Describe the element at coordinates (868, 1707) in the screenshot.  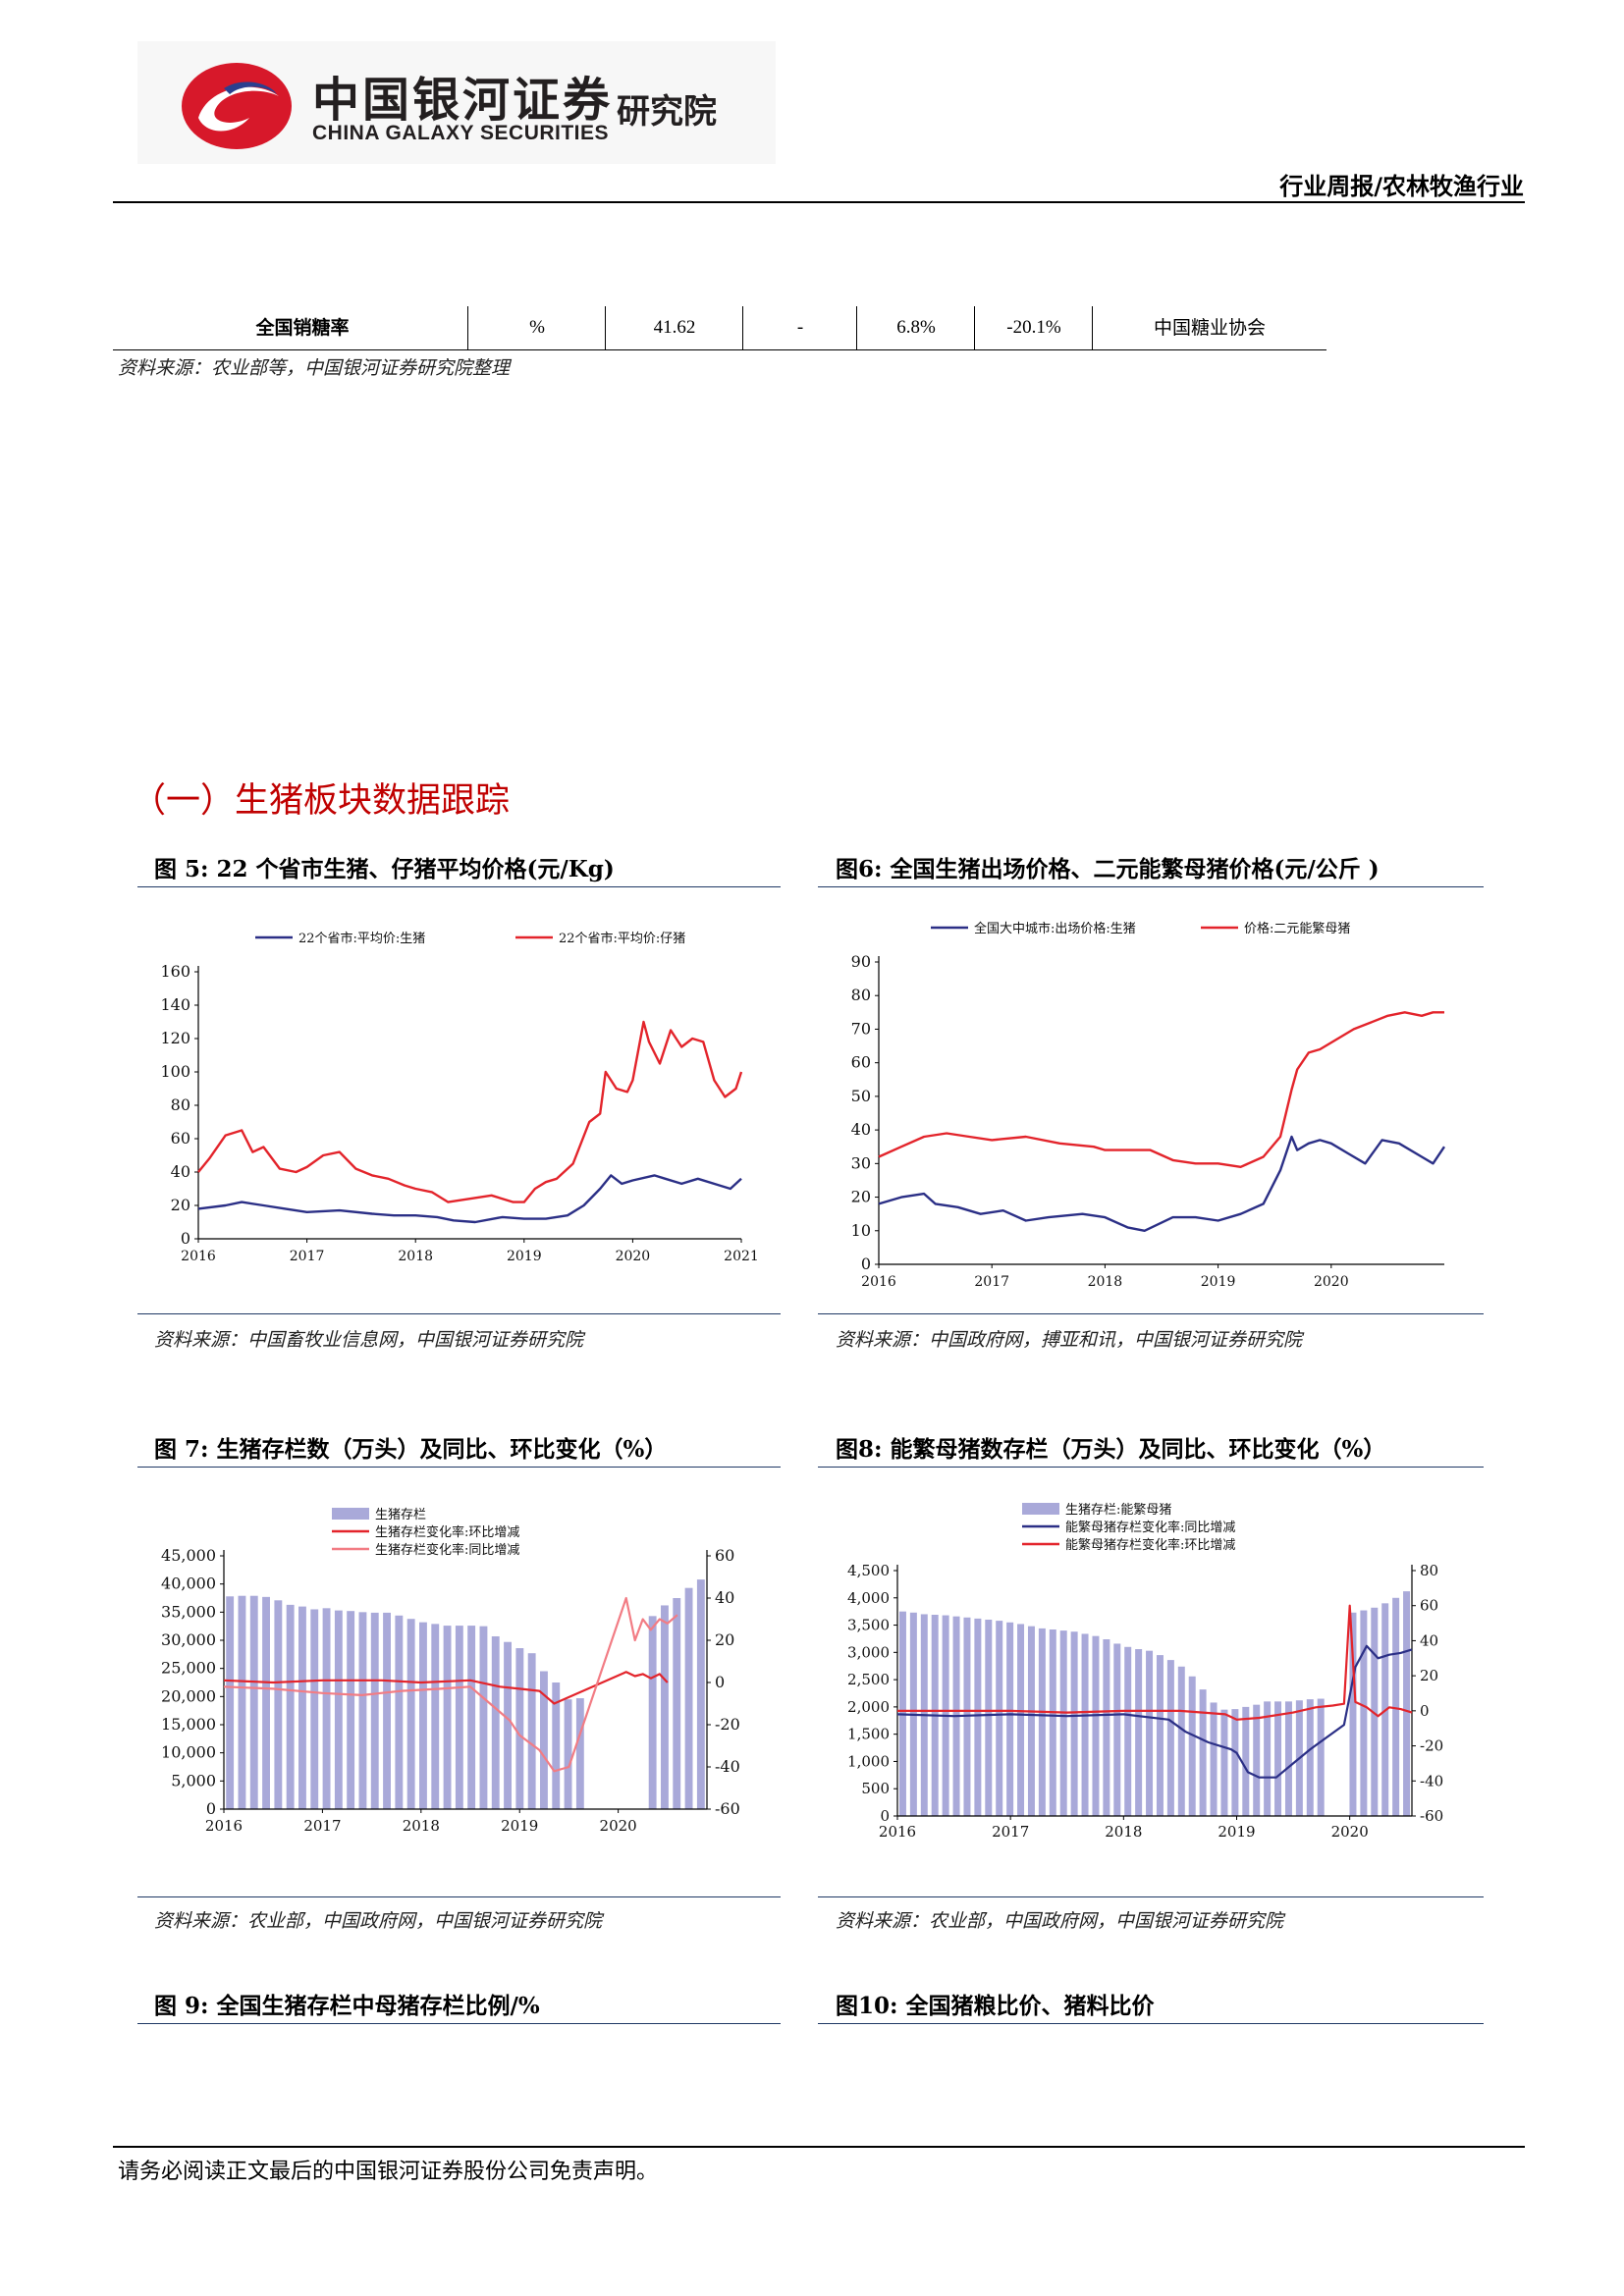
I see `y-tick-label: 2,000` at that location.